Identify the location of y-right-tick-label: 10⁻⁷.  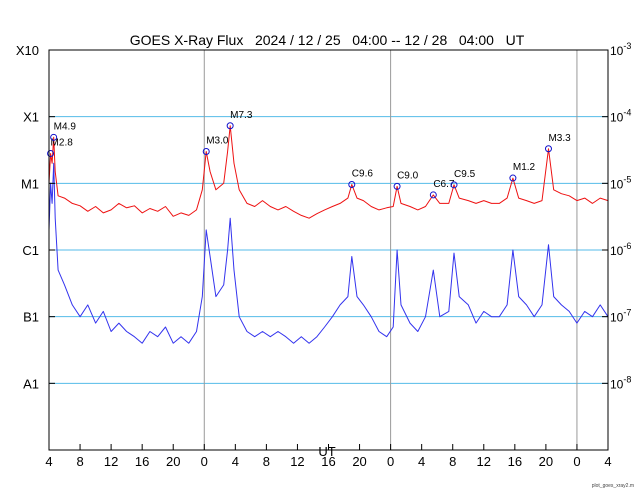
(620, 316).